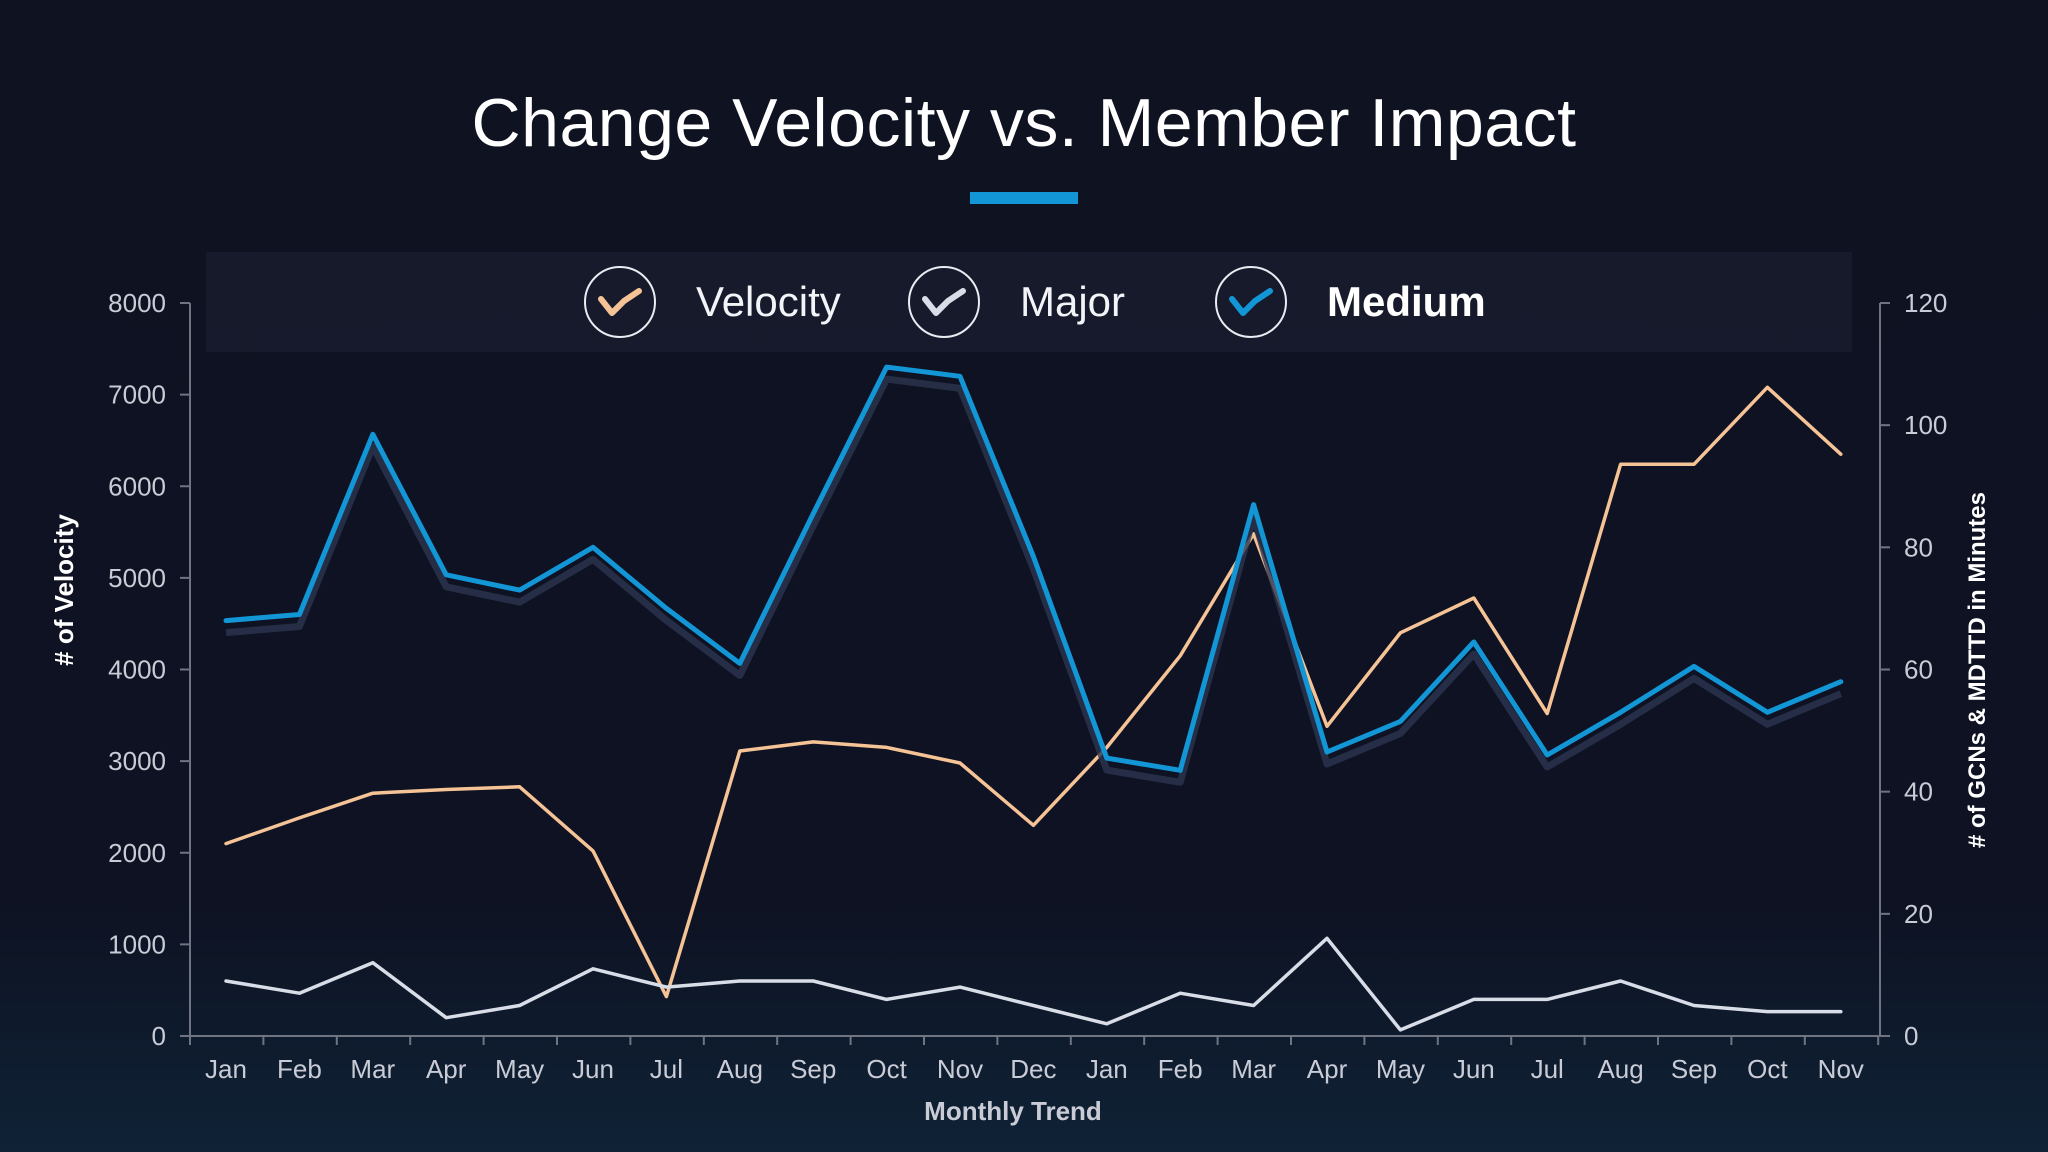 This screenshot has width=2048, height=1152. What do you see at coordinates (768, 301) in the screenshot?
I see `legend-label-velocity: Velocity` at bounding box center [768, 301].